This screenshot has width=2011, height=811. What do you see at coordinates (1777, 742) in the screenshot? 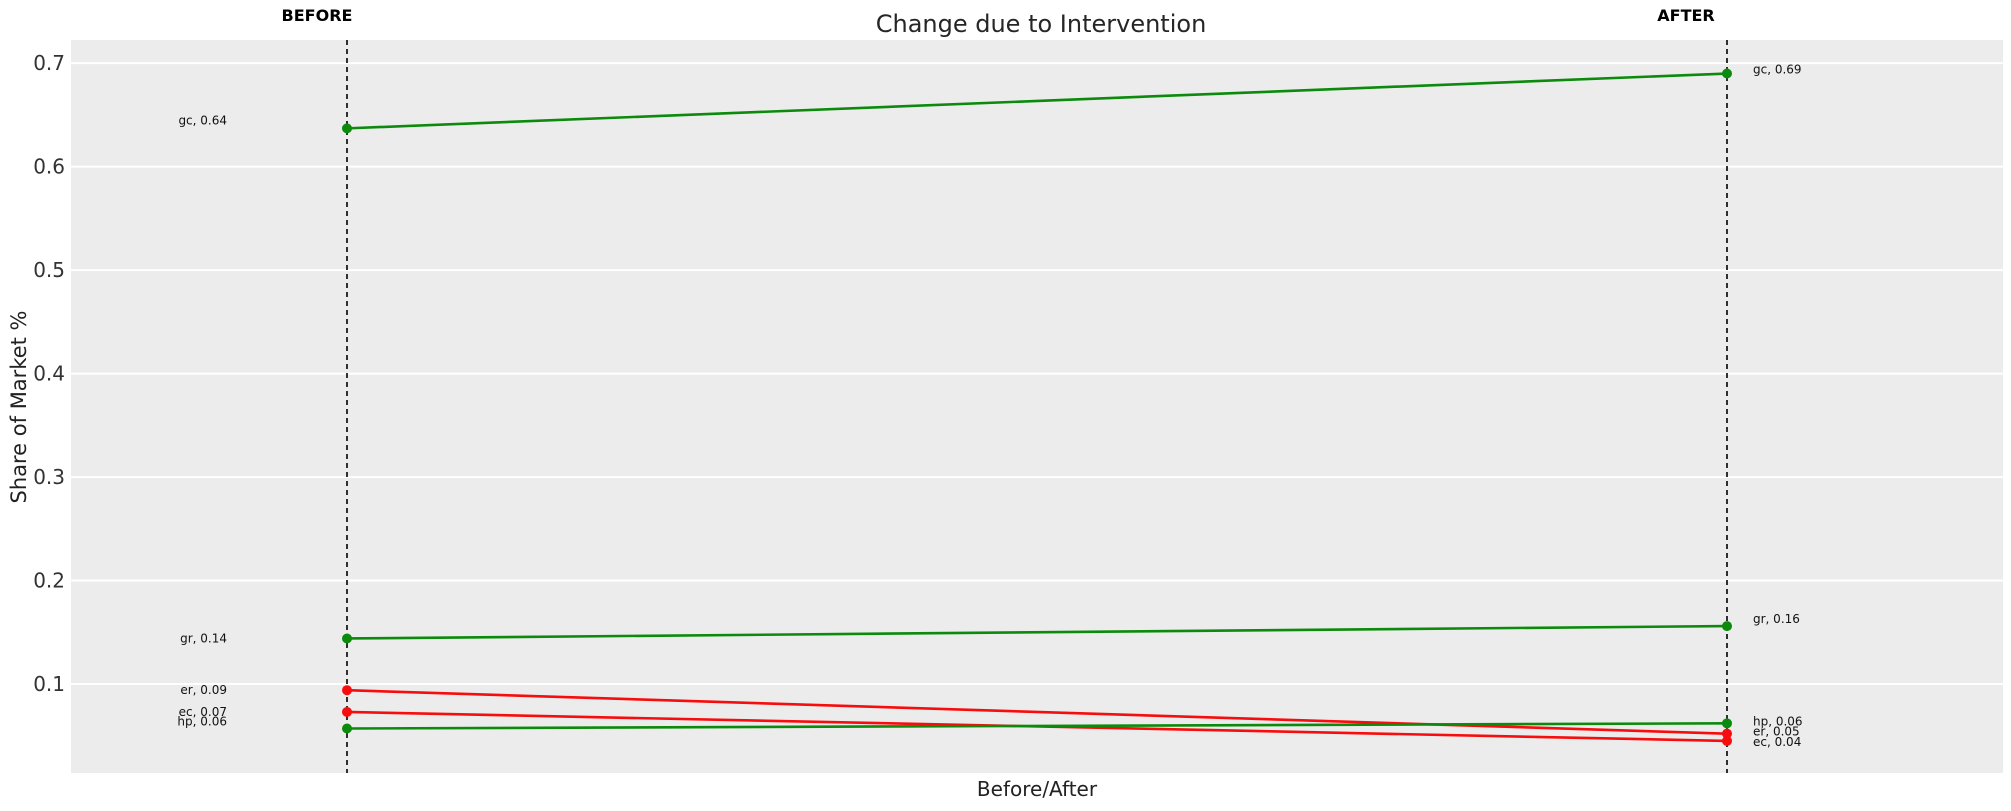
I see `label-ec-after: ec, 0.04` at bounding box center [1777, 742].